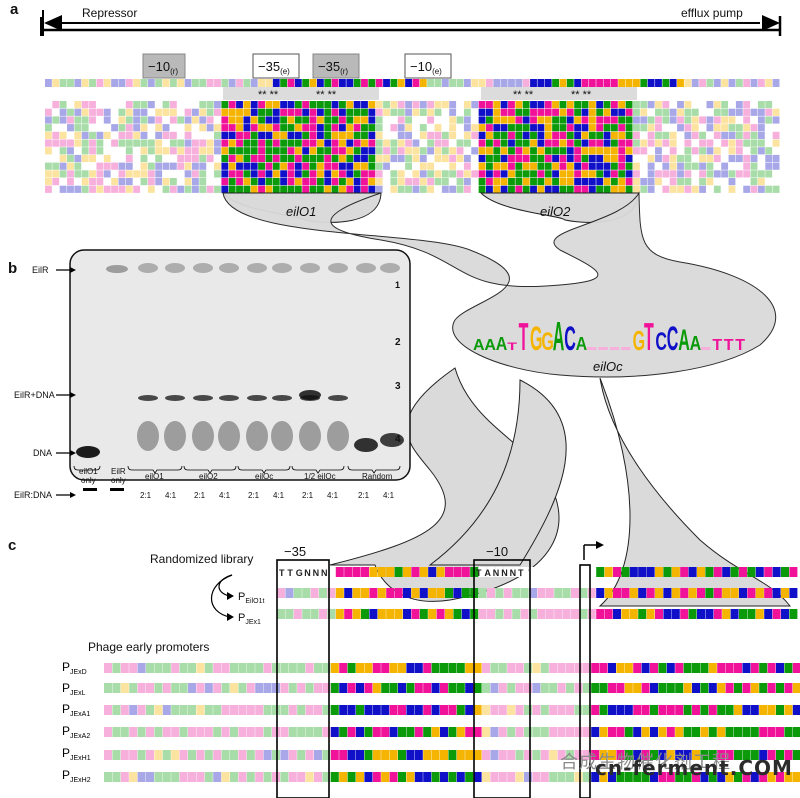 The height and width of the screenshot is (798, 800). I want to click on lane-label-eilr-only-2: only, so click(118, 480).